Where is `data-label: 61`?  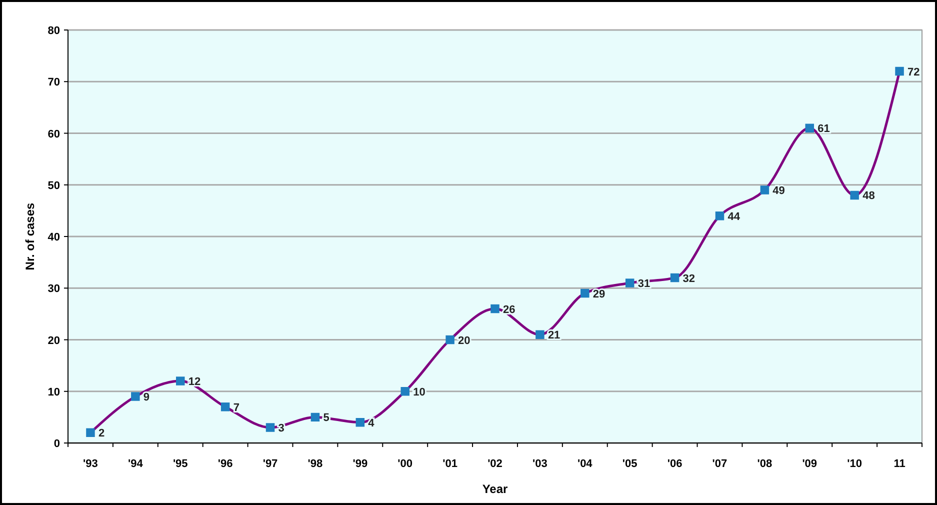 data-label: 61 is located at coordinates (824, 129).